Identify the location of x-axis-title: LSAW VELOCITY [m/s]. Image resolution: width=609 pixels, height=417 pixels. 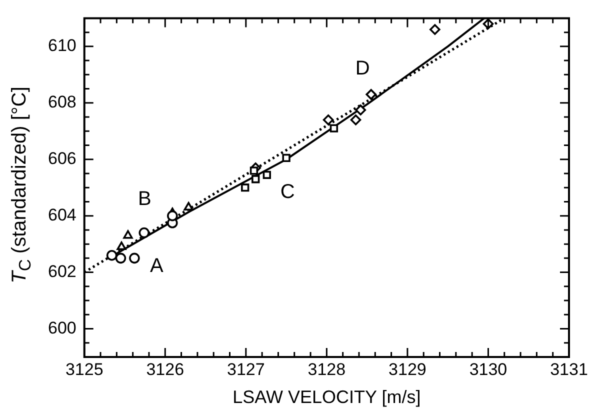
(326, 397).